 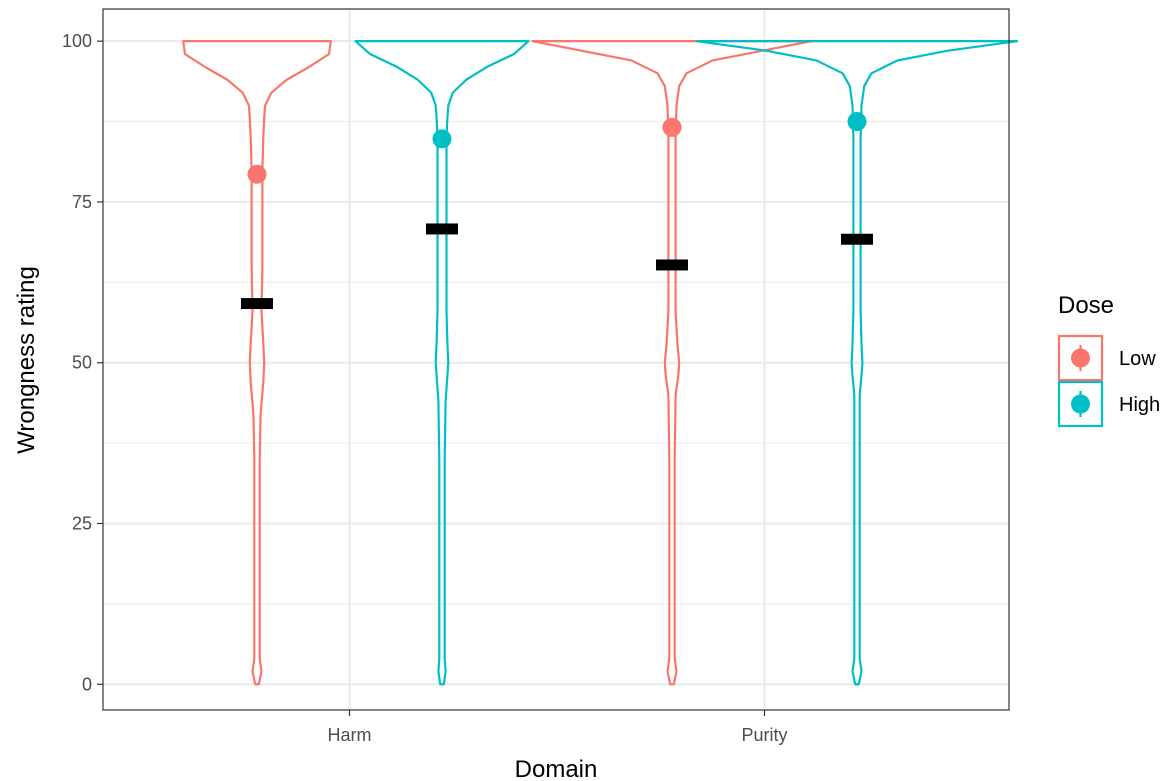 I want to click on y-tick-label: 100, so click(x=77, y=41).